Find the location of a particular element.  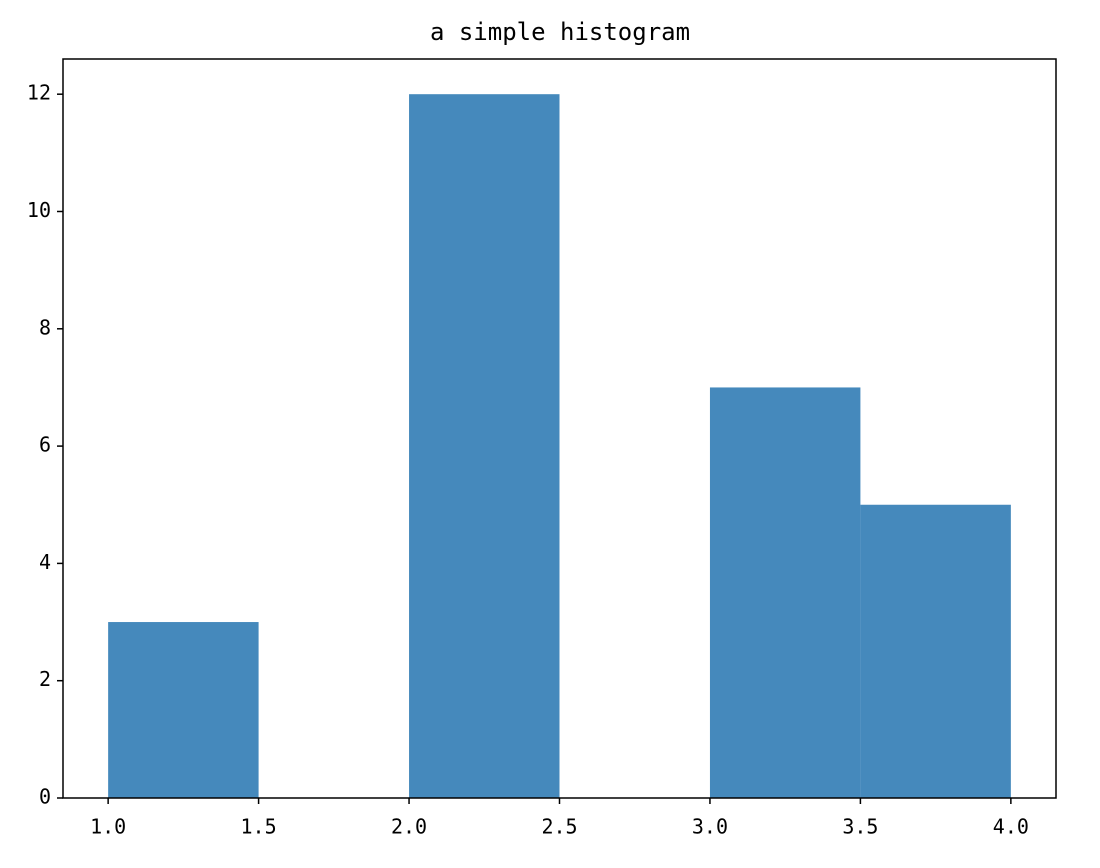

x-tick-label: 2.0 is located at coordinates (409, 827).